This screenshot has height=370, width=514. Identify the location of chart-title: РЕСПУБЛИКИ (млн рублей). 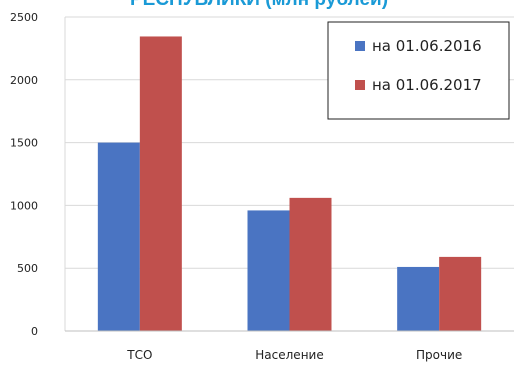
(259, 5).